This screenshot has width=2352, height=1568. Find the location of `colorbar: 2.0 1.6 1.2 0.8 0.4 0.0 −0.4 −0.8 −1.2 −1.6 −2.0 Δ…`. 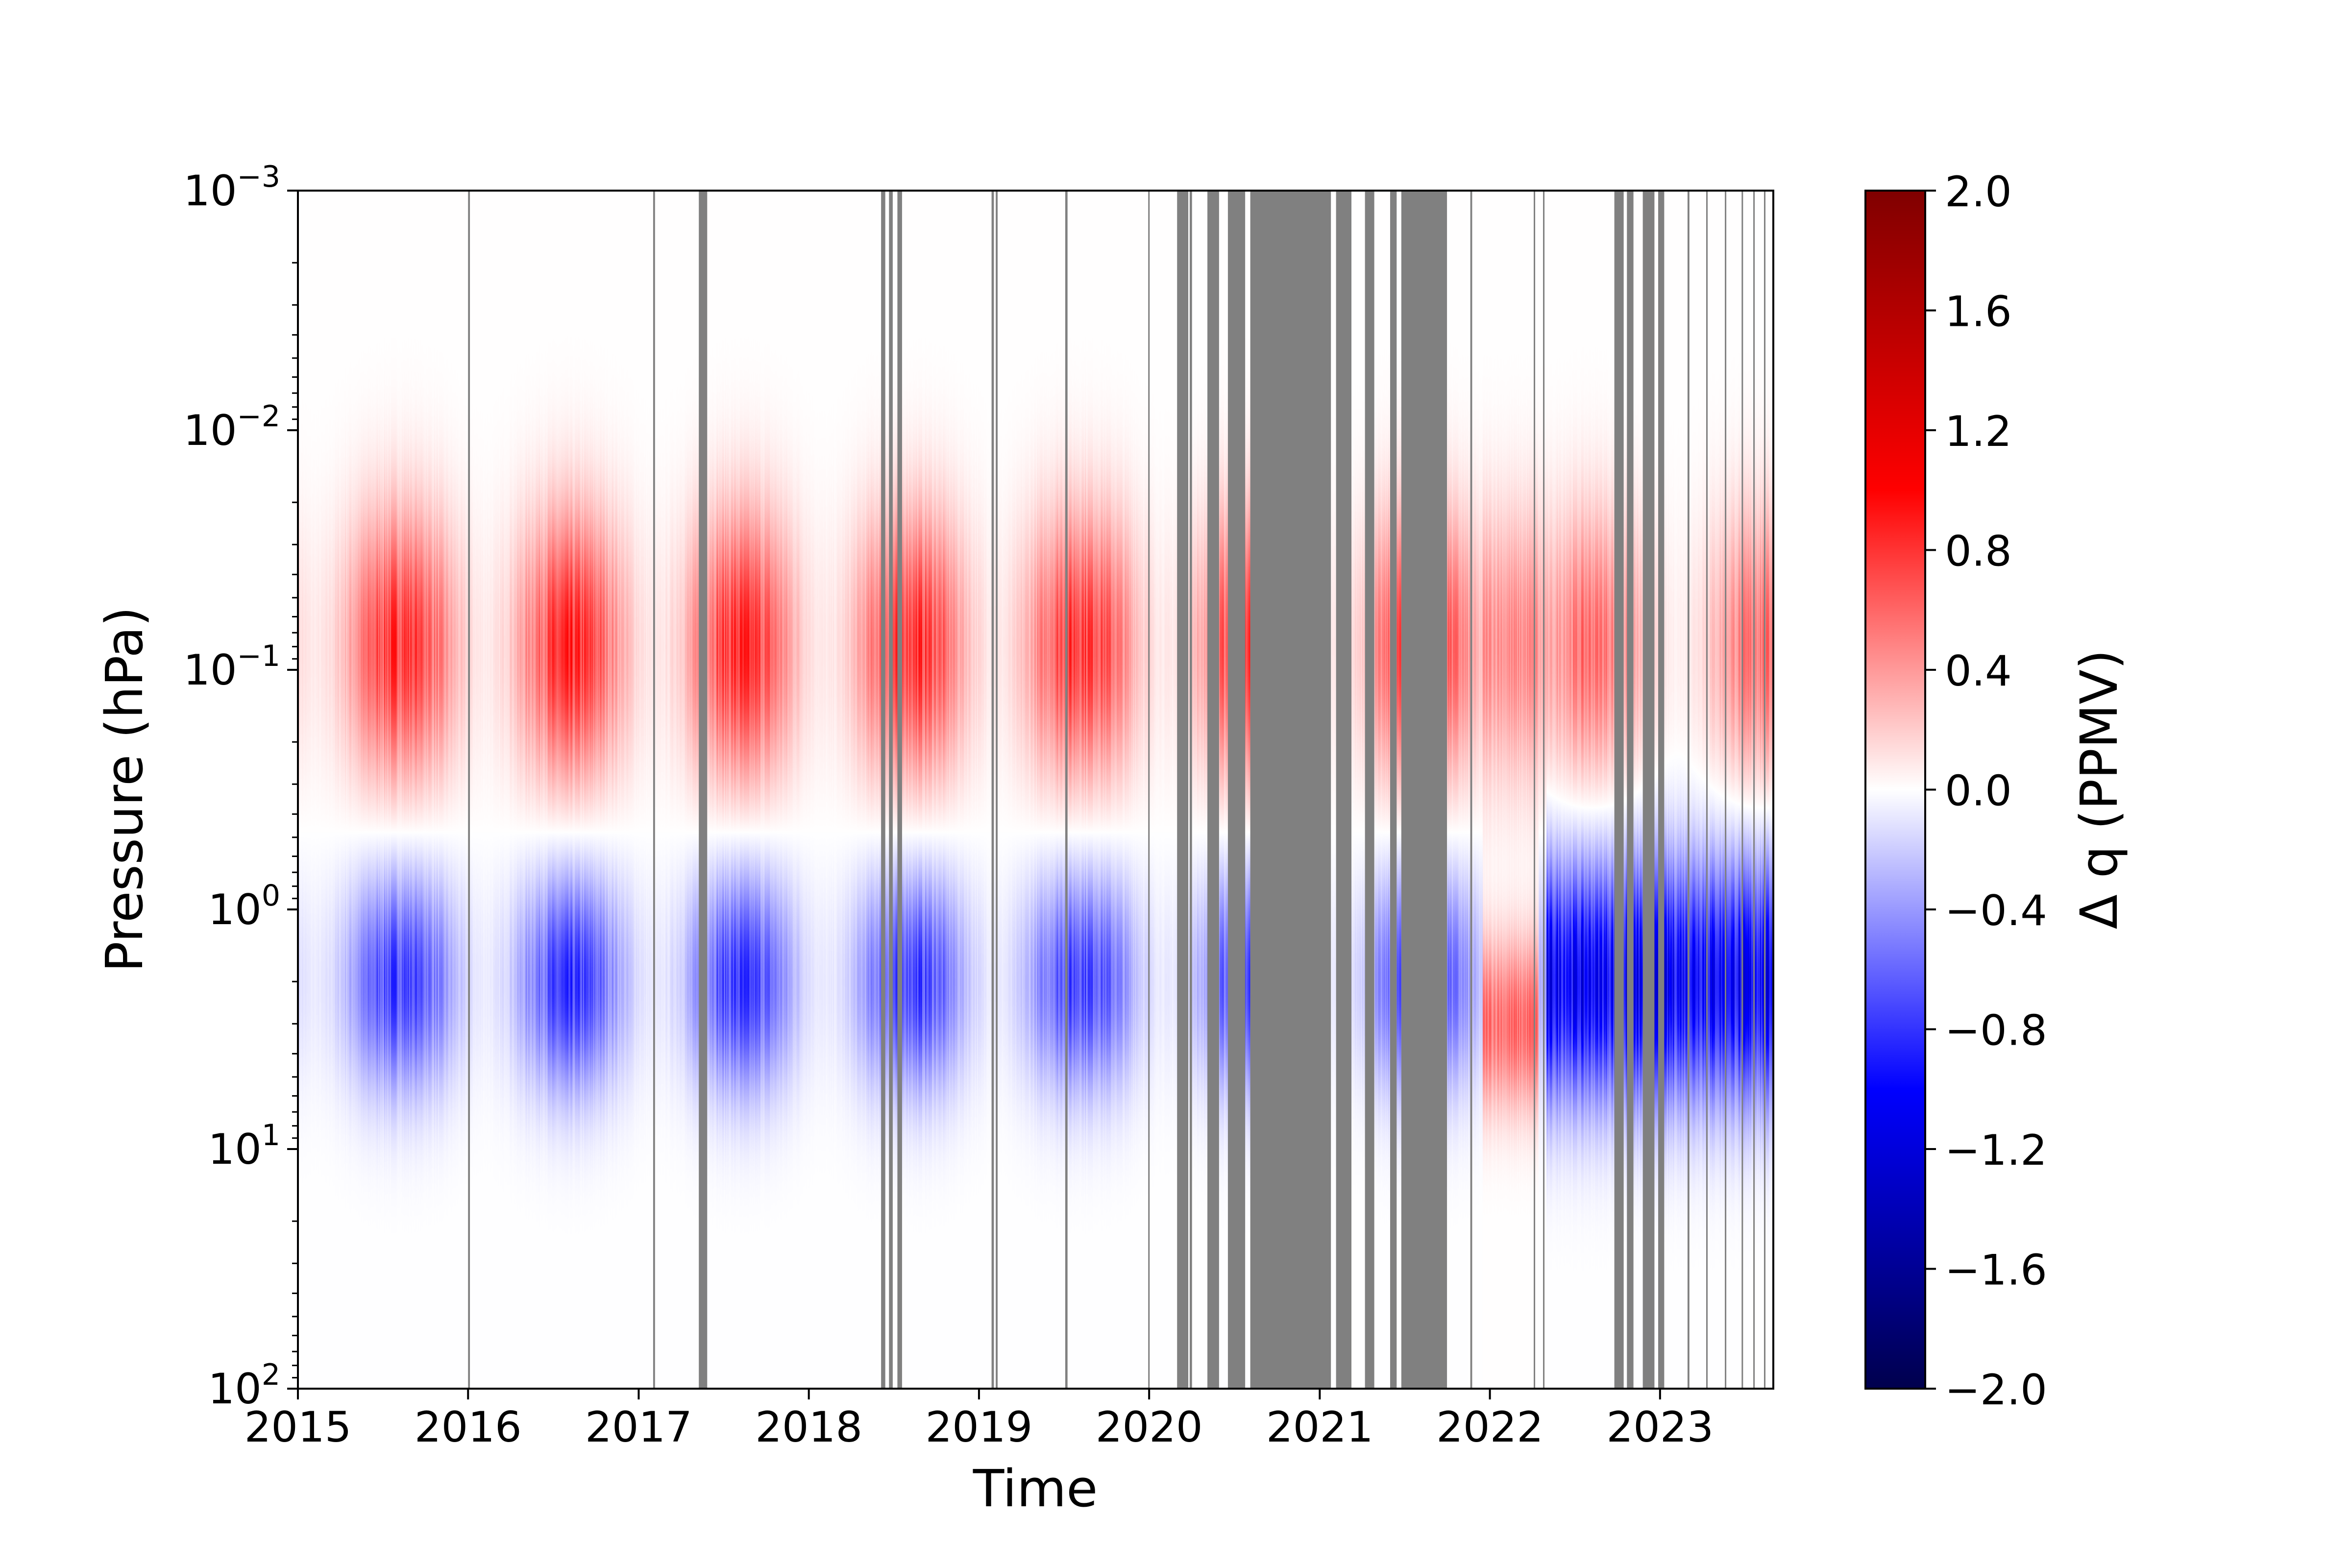

colorbar: 2.0 1.6 1.2 0.8 0.4 0.0 −0.4 −0.8 −1.2 −1.6 −2.0 Δ… is located at coordinates (1996, 791).